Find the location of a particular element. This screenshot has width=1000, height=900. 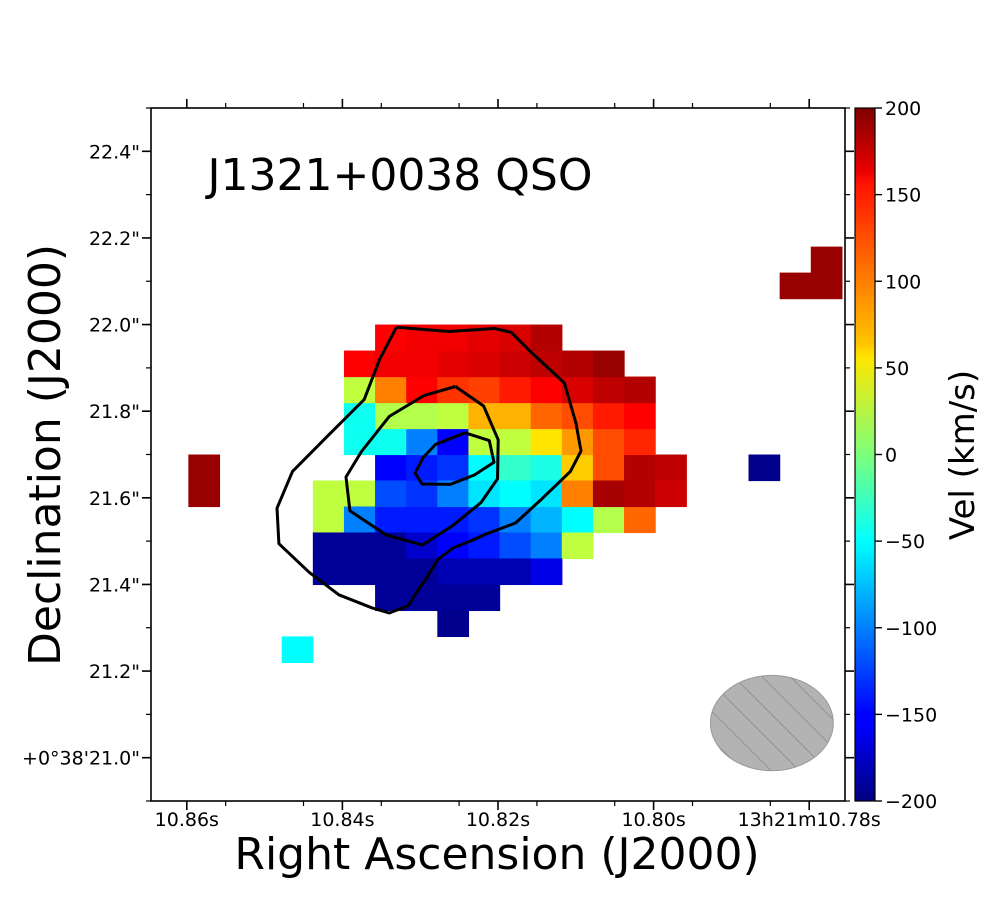

colorbar-tick-label: −100 is located at coordinates (911, 629).